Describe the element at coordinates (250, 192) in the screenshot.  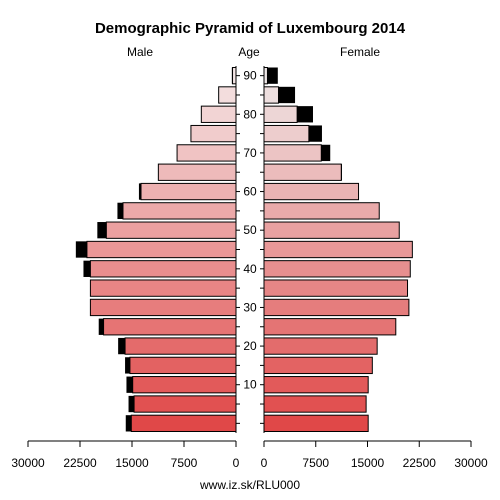
I see `age-tick-label: 60` at that location.